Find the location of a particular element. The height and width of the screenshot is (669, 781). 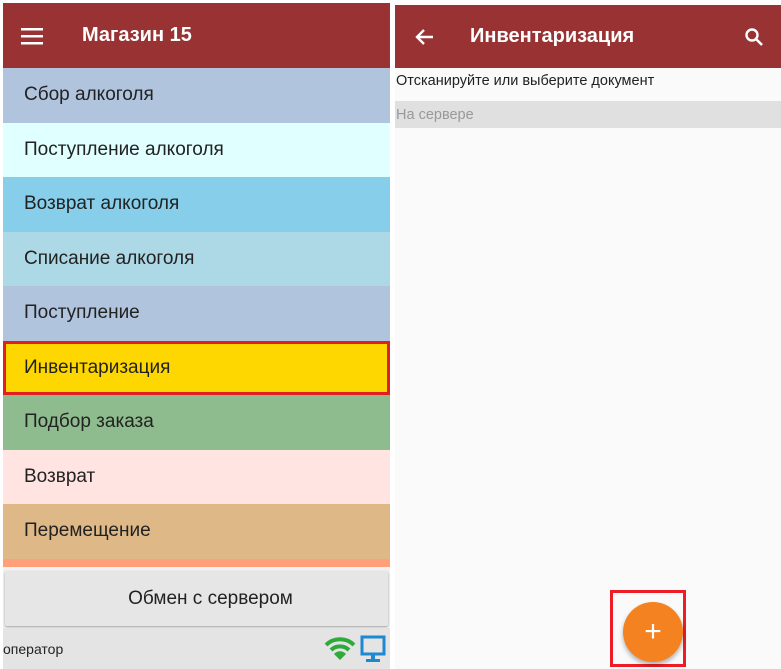

arrow-left-icon is located at coordinates (424, 37).